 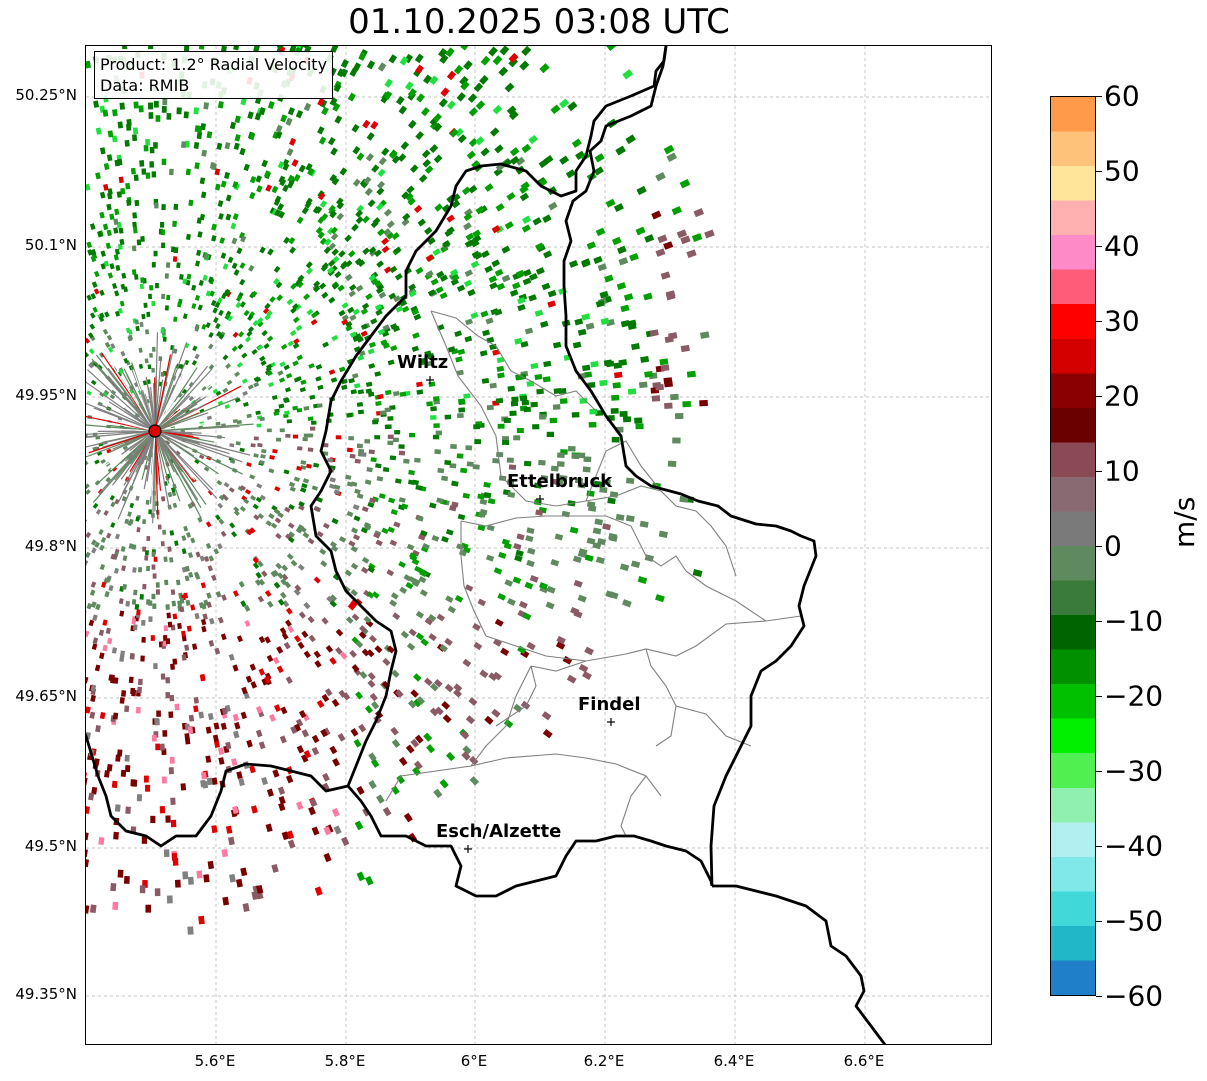 I want to click on lon-tick: 5.6°E, so click(x=215, y=1061).